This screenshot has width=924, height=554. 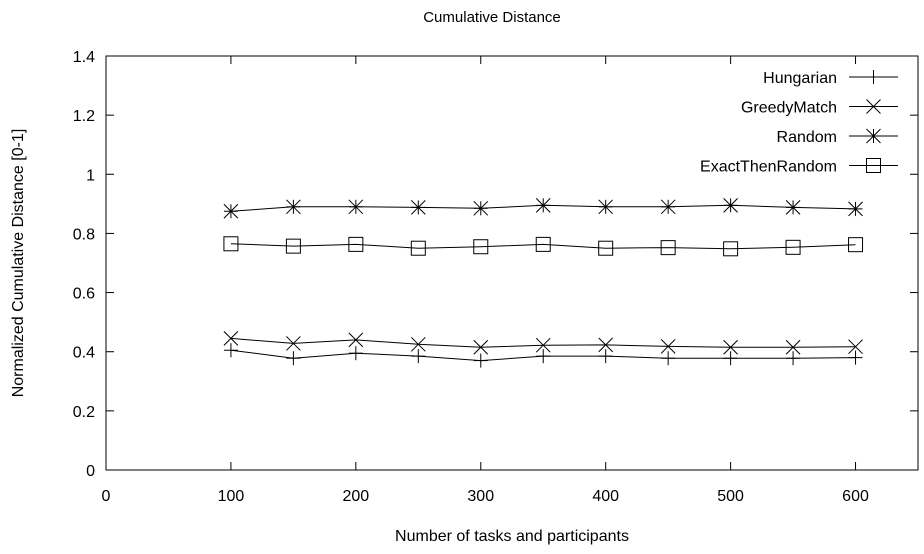 I want to click on series-line-exactthenrandom, so click(x=543, y=246).